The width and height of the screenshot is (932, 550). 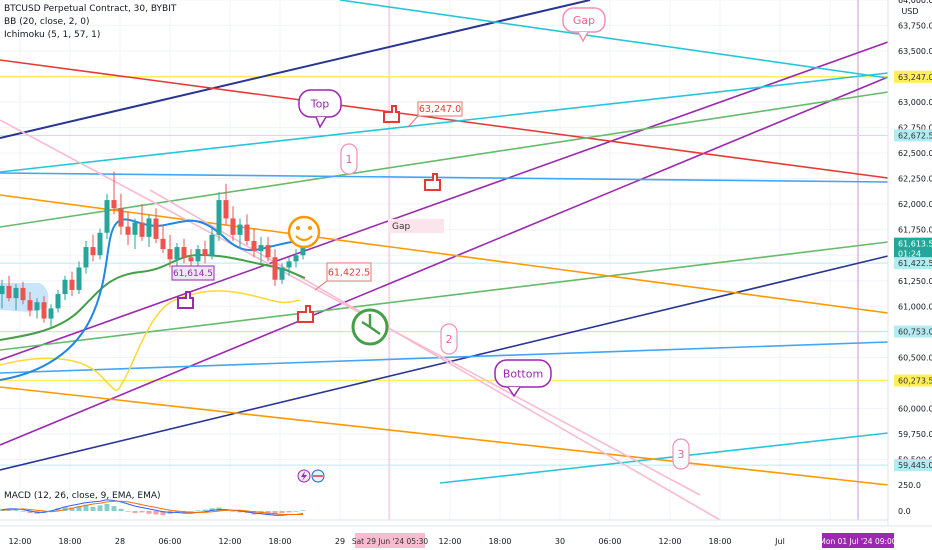 What do you see at coordinates (681, 454) in the screenshot?
I see `wave-label-3-box` at bounding box center [681, 454].